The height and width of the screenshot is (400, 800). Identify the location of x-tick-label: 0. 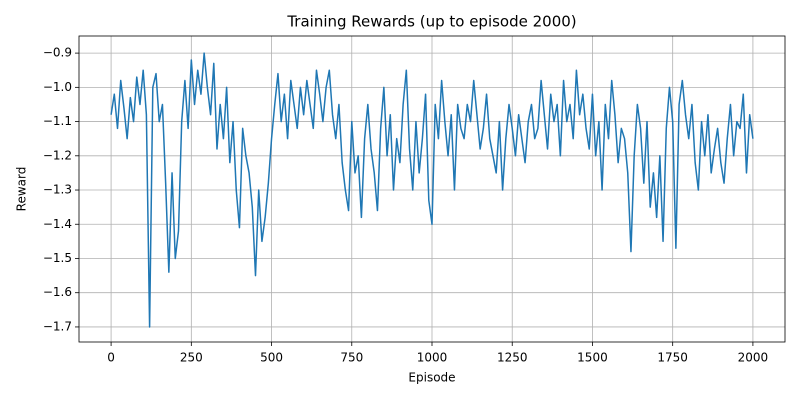
(111, 358).